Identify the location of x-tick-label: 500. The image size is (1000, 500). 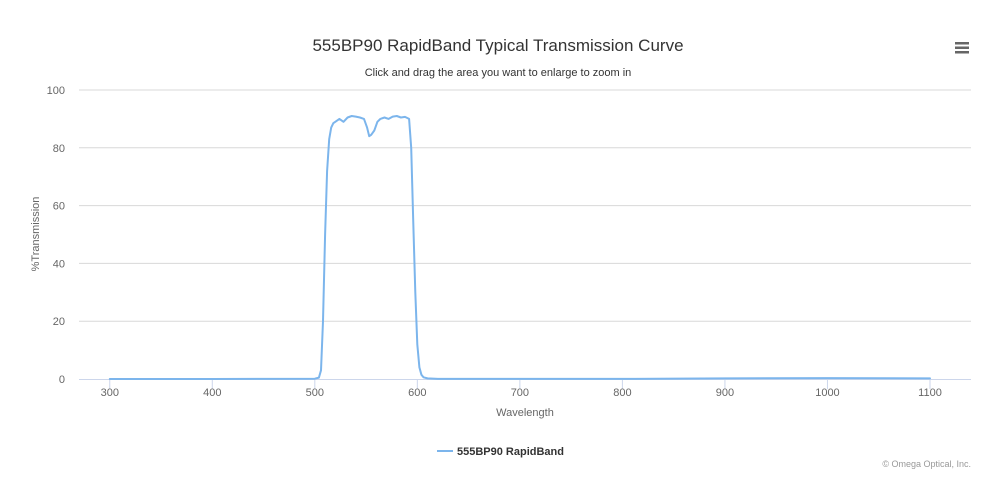
(315, 393).